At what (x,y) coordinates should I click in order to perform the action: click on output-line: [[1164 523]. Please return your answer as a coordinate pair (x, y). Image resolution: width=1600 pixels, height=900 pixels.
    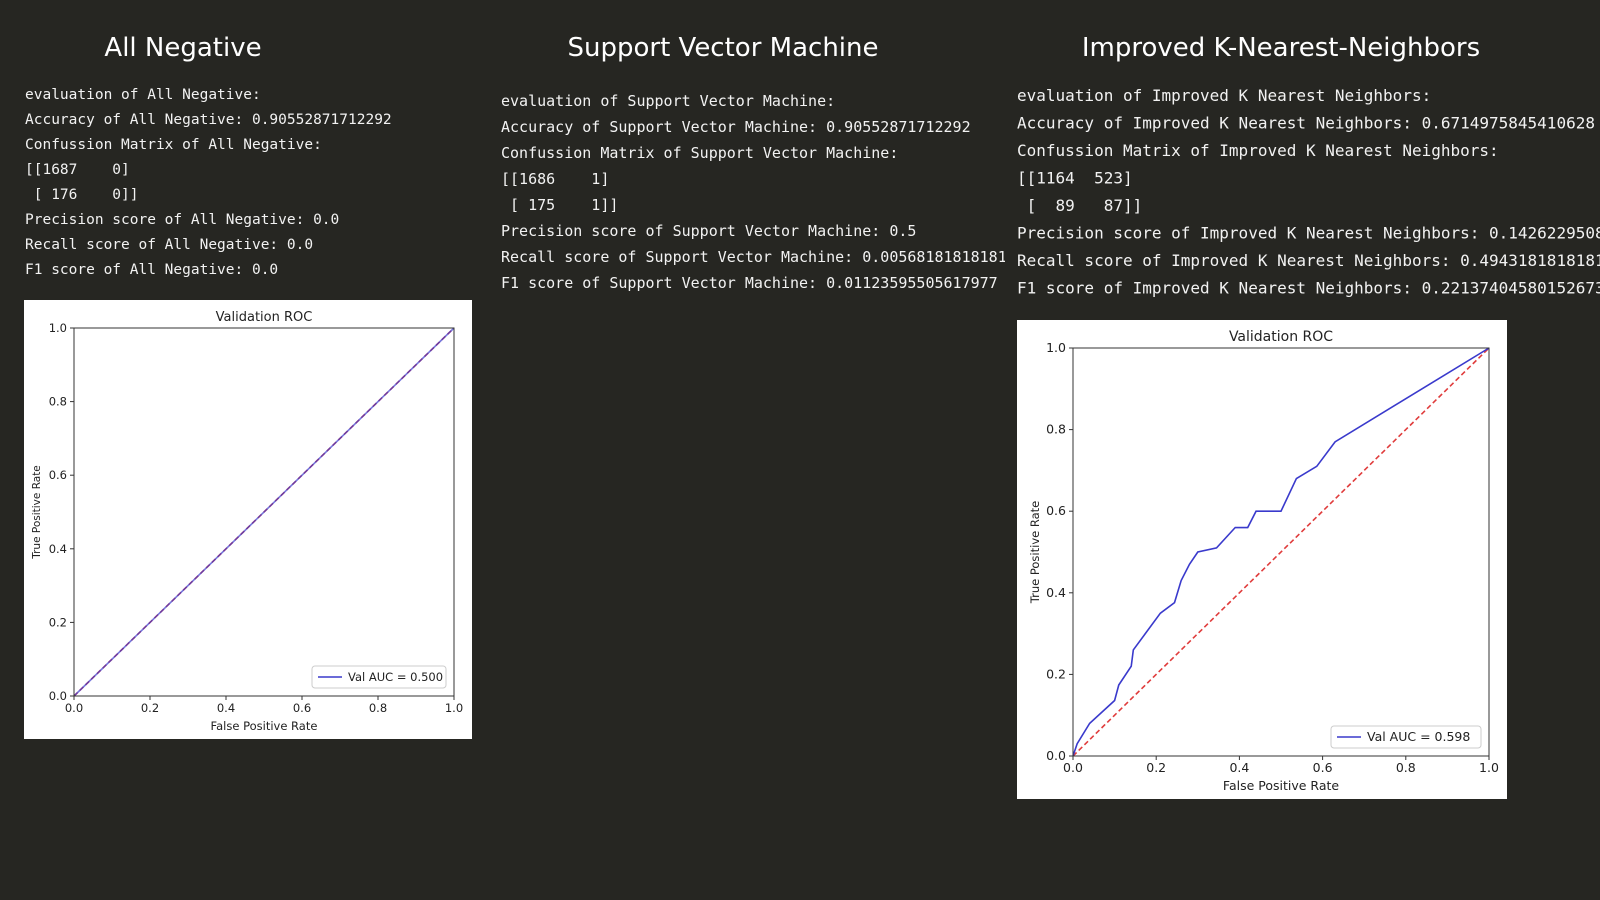
    Looking at the image, I should click on (1075, 178).